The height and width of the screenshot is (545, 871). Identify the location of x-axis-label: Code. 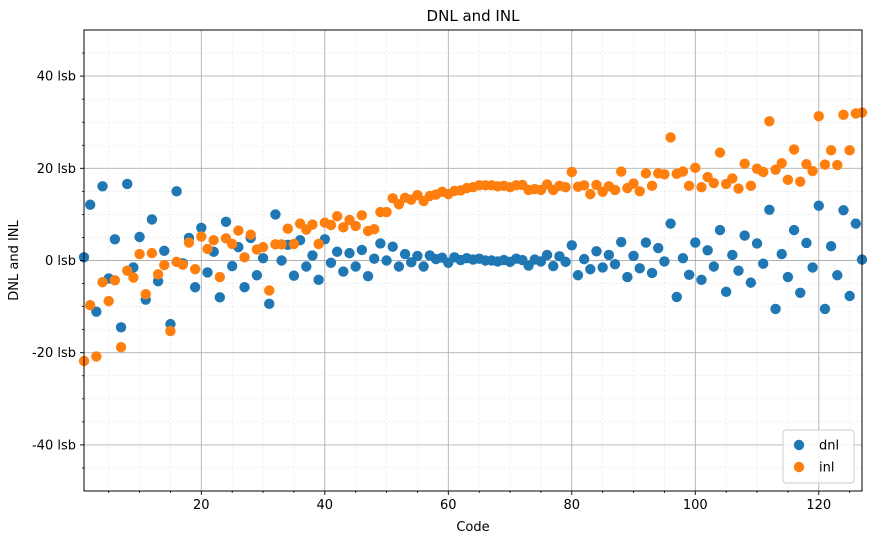
(472, 527).